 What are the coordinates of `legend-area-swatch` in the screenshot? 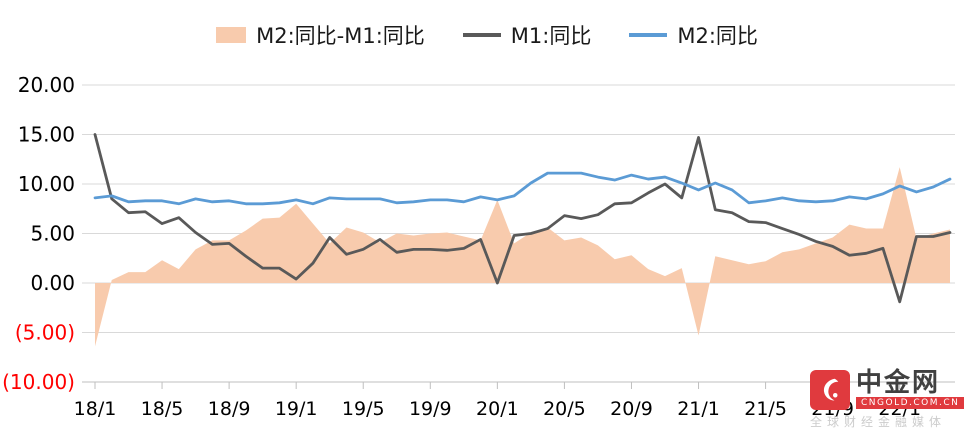 It's located at (231, 35).